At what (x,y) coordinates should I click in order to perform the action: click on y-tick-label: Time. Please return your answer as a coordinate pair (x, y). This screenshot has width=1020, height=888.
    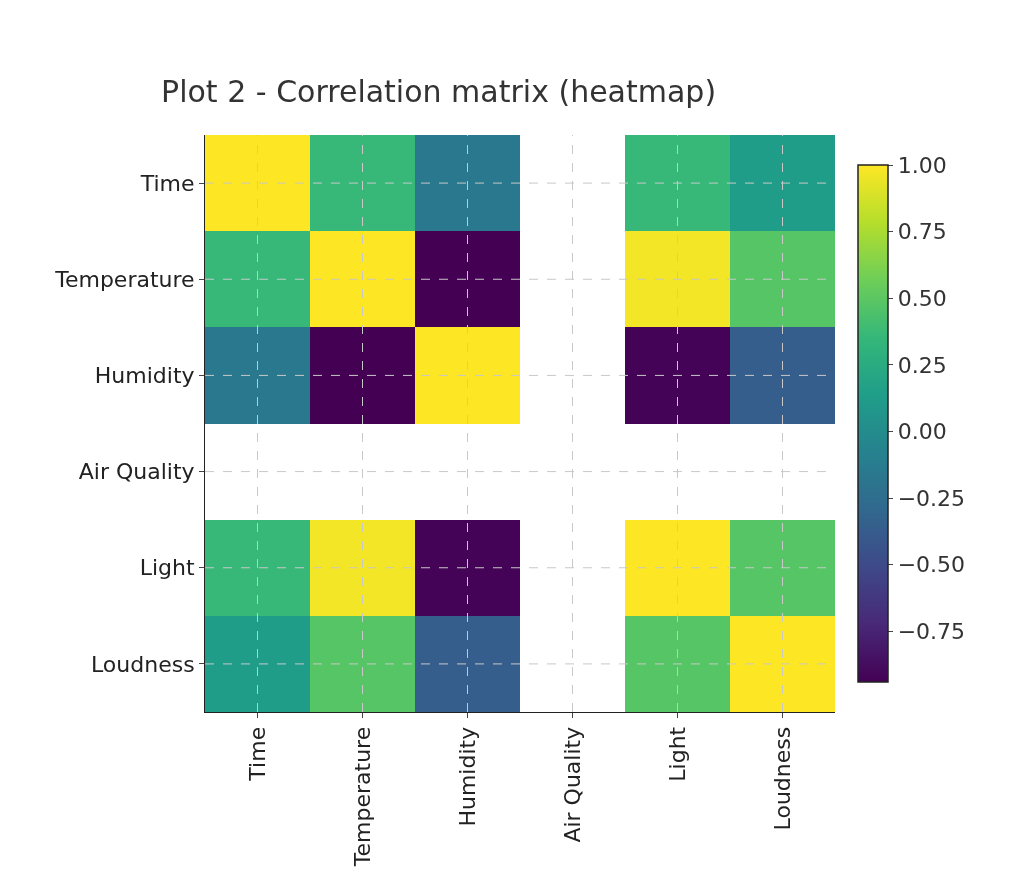
    Looking at the image, I should click on (167, 183).